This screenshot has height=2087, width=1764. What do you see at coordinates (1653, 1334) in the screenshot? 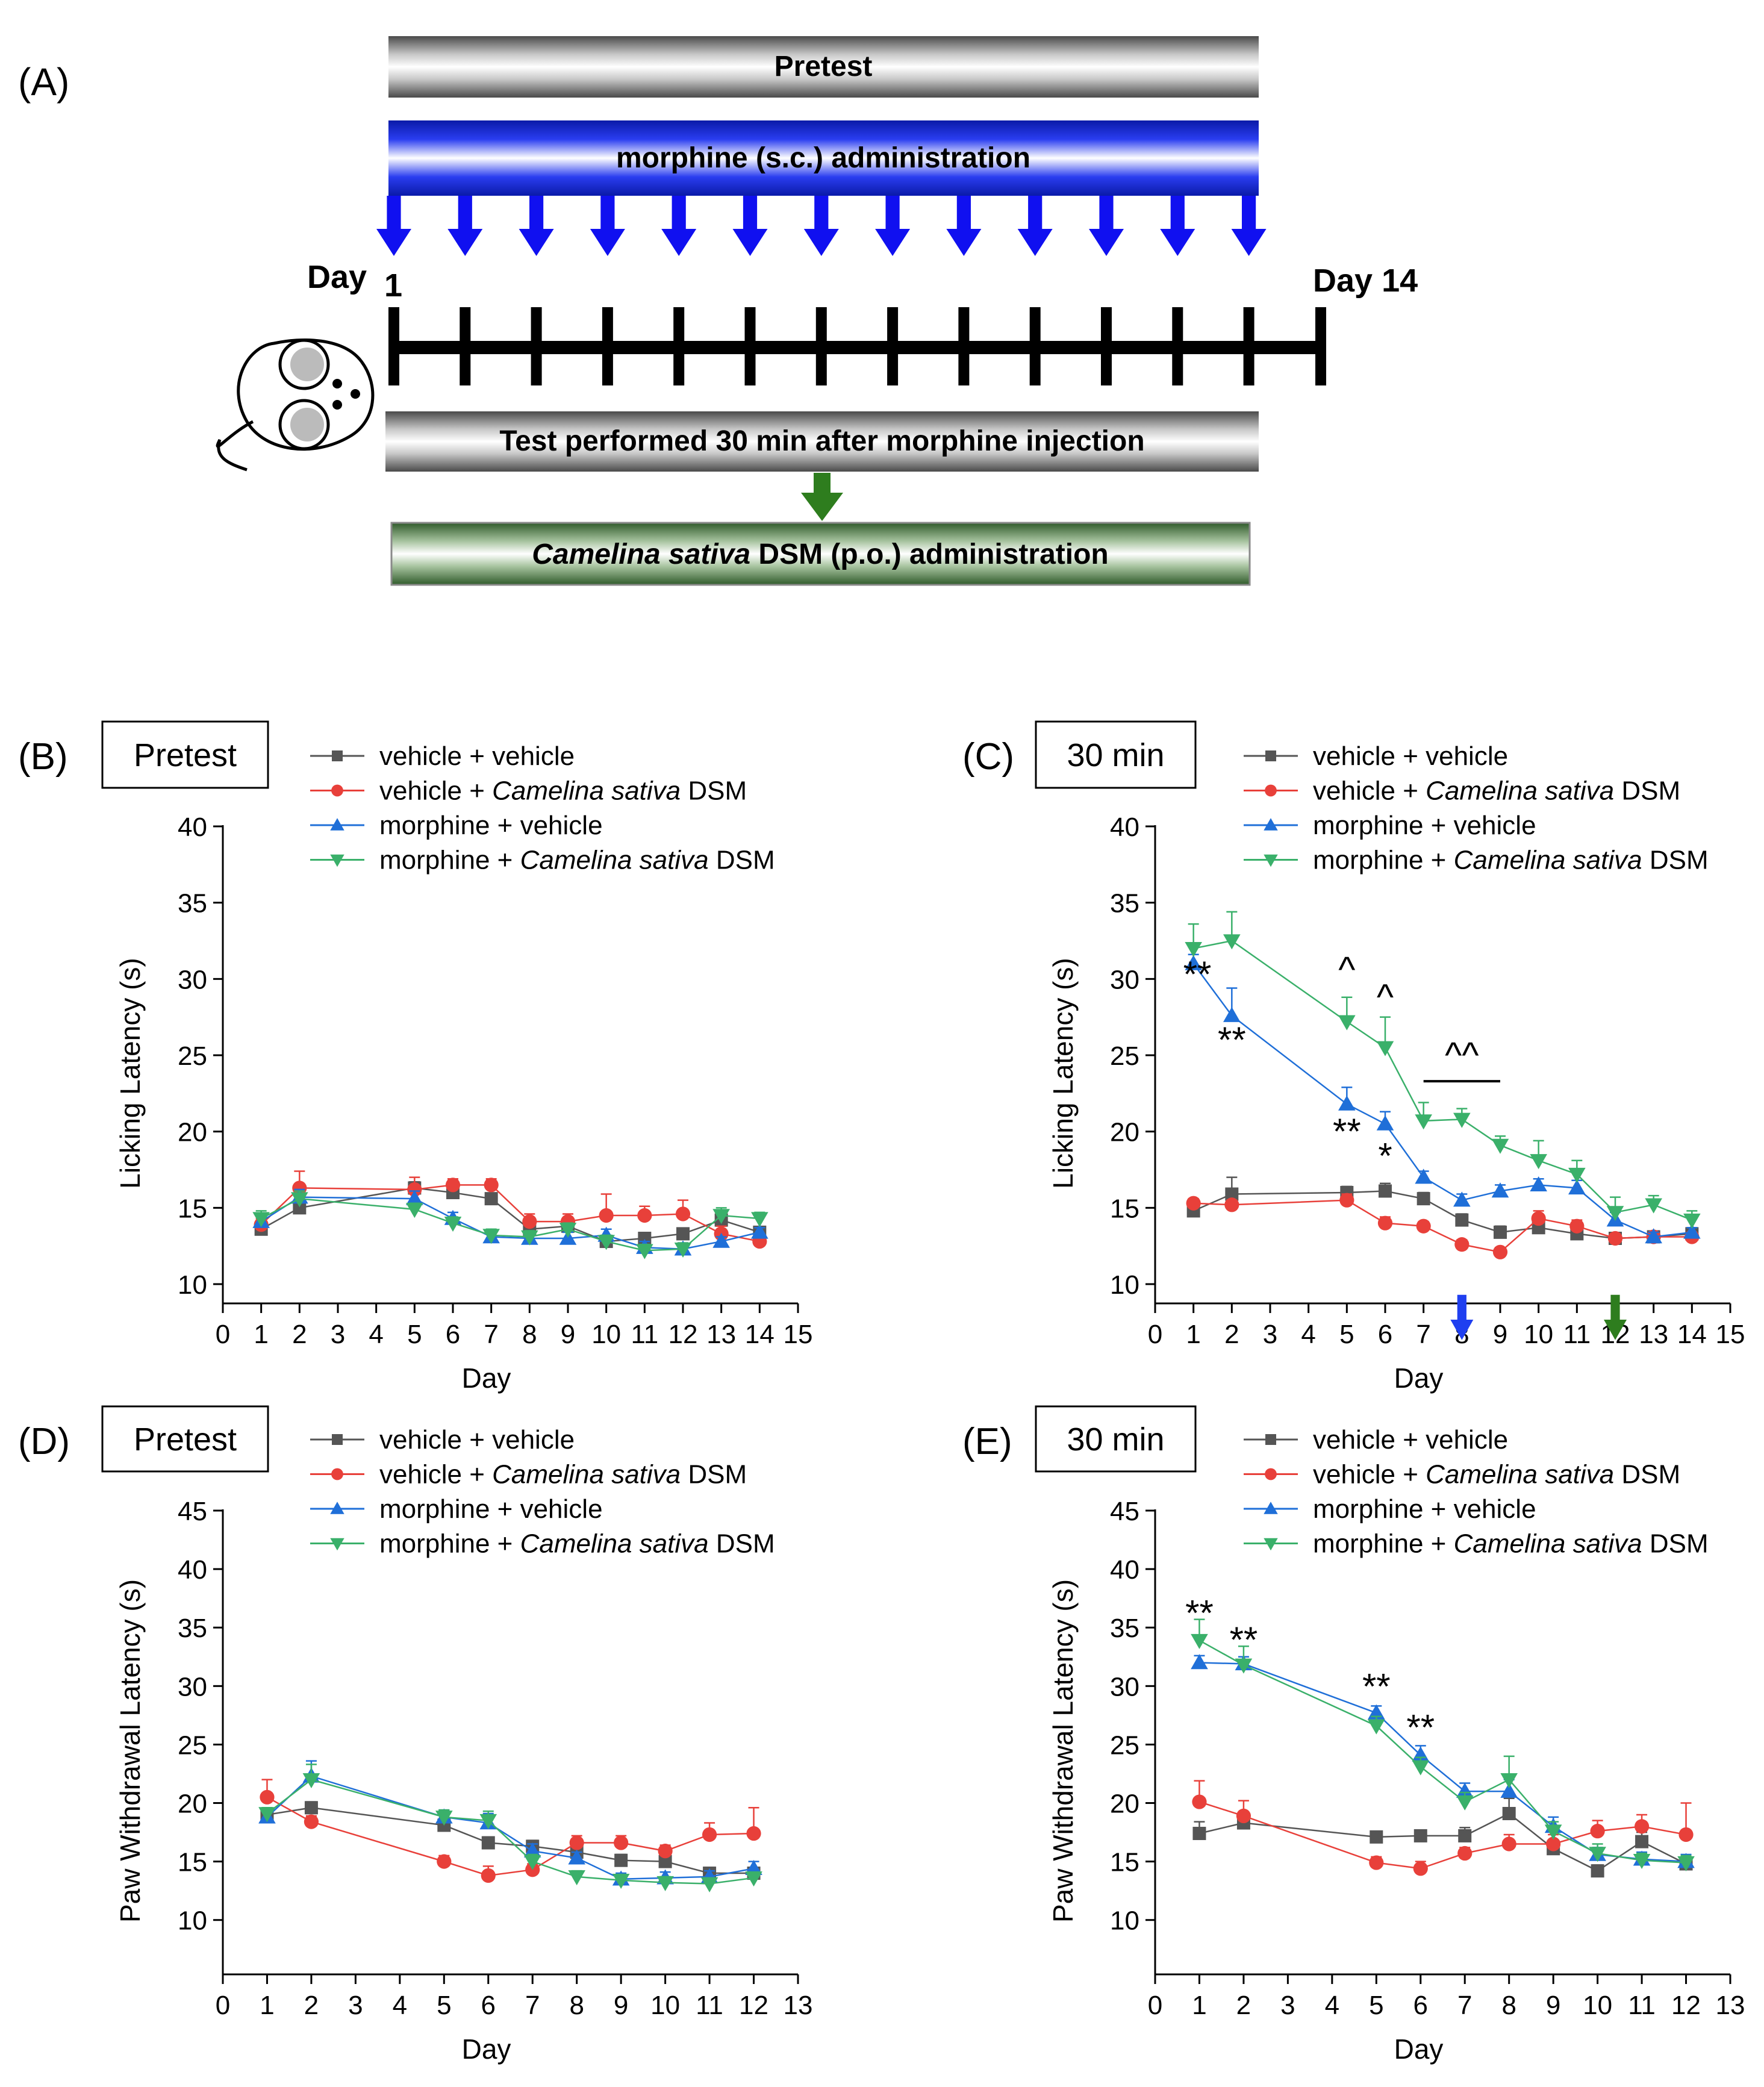
I see `x-tick-label: 13` at bounding box center [1653, 1334].